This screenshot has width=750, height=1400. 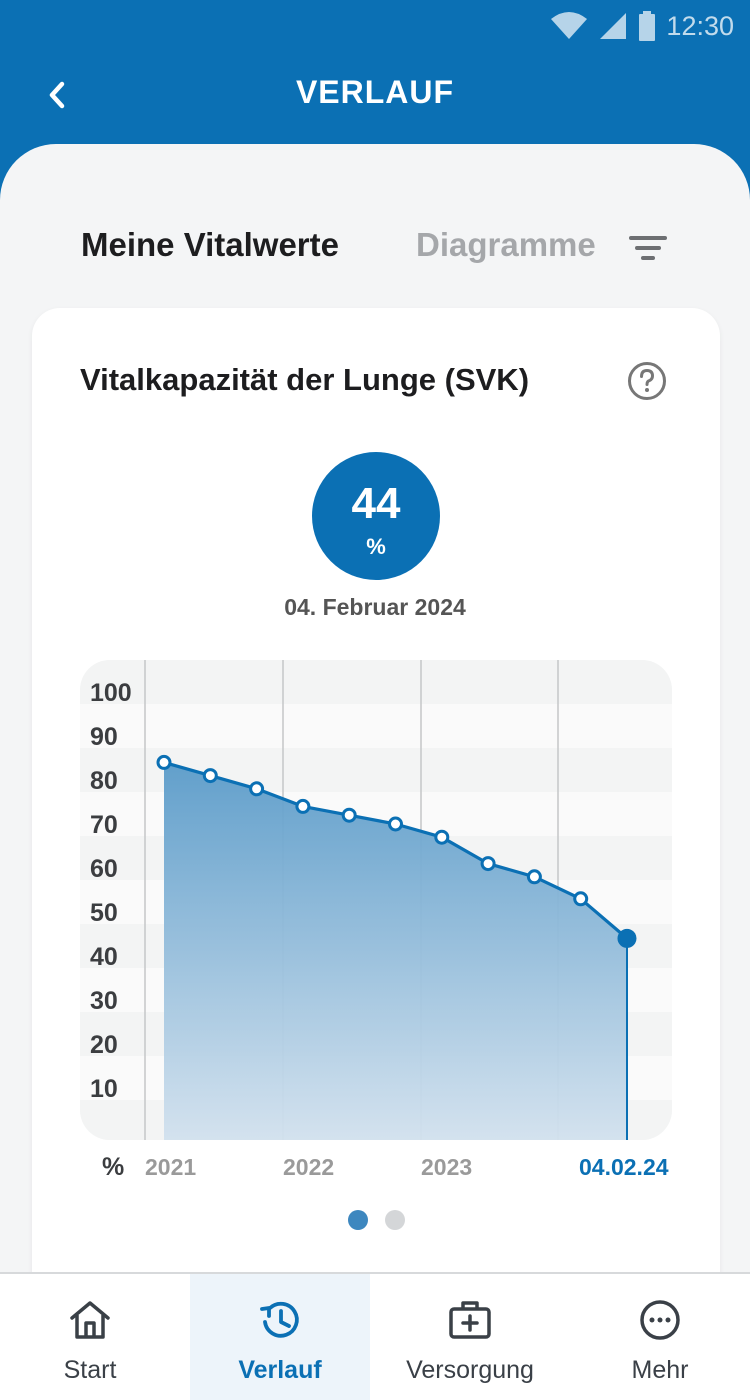 What do you see at coordinates (104, 1001) in the screenshot?
I see `y-tick-label: 30` at bounding box center [104, 1001].